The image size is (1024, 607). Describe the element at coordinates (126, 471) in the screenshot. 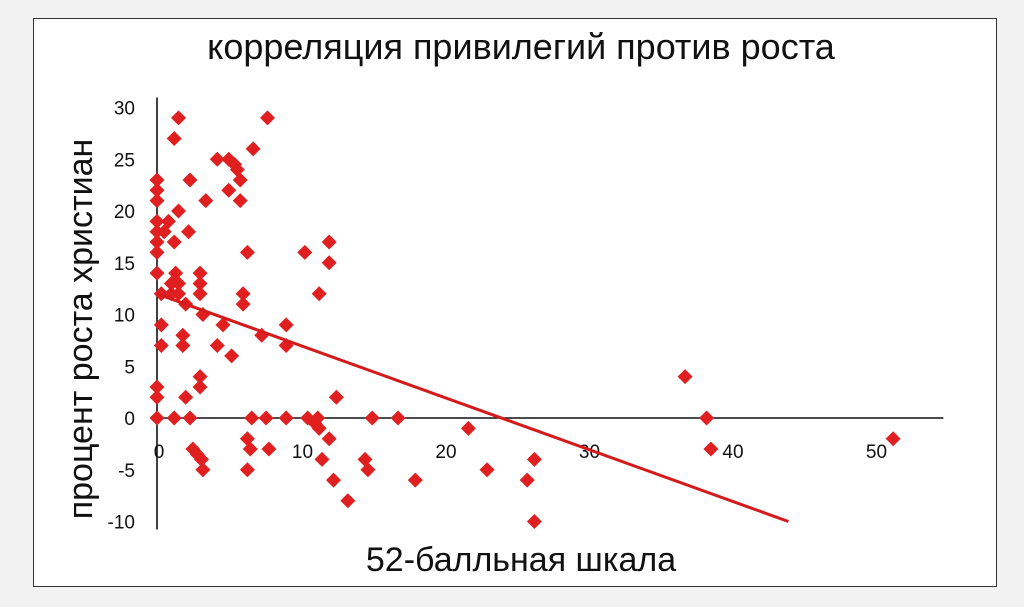

I see `y-tick-label: -5` at that location.